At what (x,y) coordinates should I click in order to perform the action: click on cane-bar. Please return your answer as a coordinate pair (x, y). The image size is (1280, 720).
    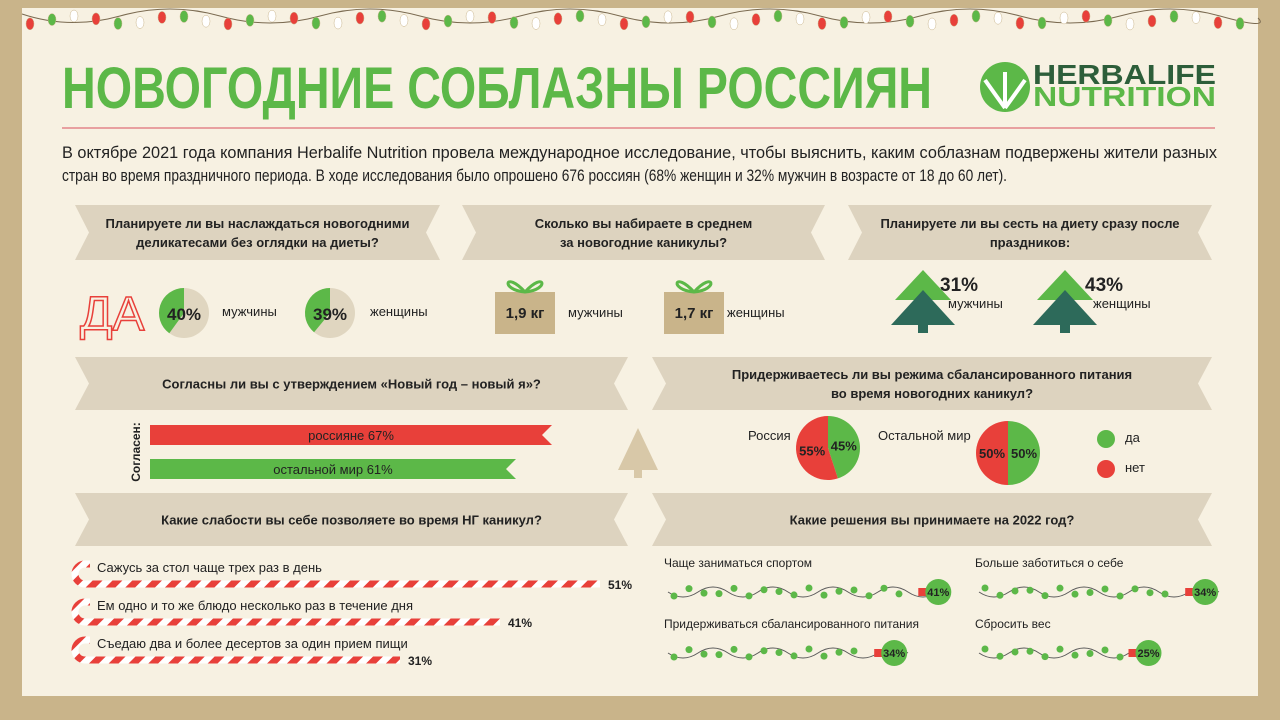
    Looking at the image, I should click on (345, 584).